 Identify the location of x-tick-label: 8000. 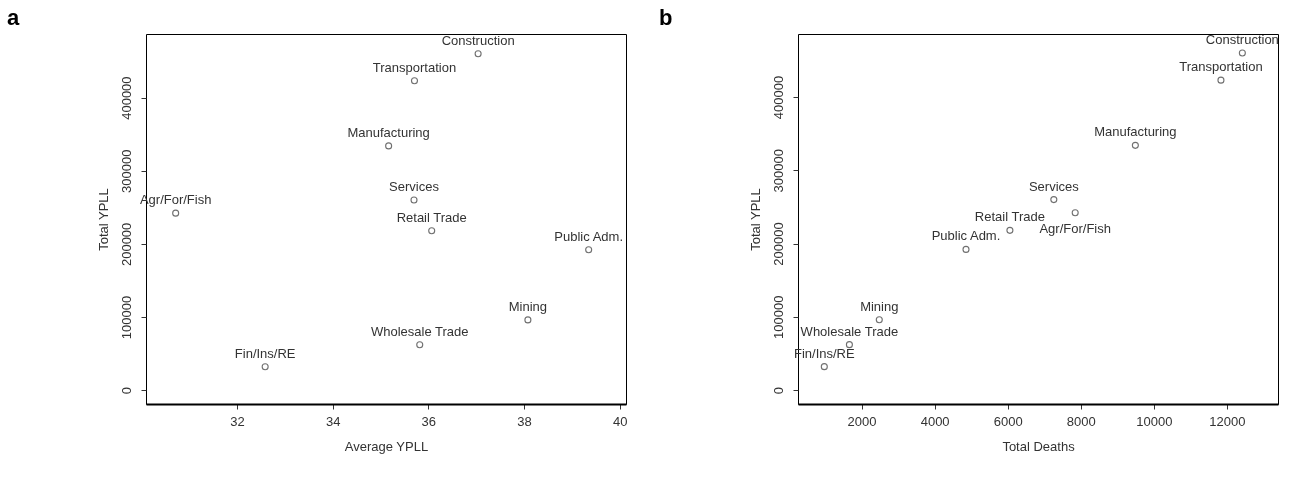
(1081, 421).